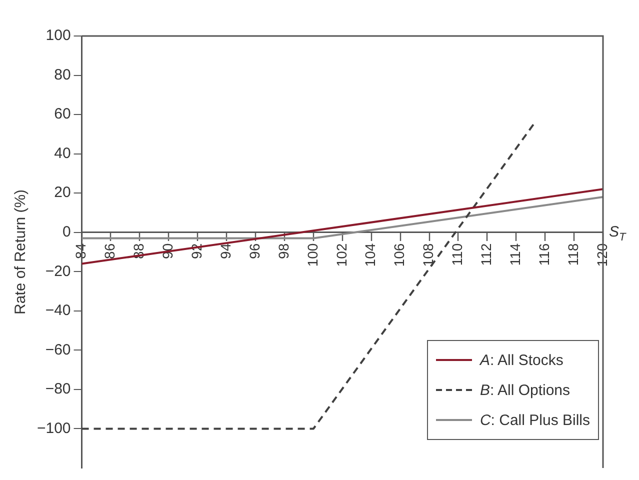 This screenshot has height=480, width=639. I want to click on x-tick-label: 108, so click(428, 255).